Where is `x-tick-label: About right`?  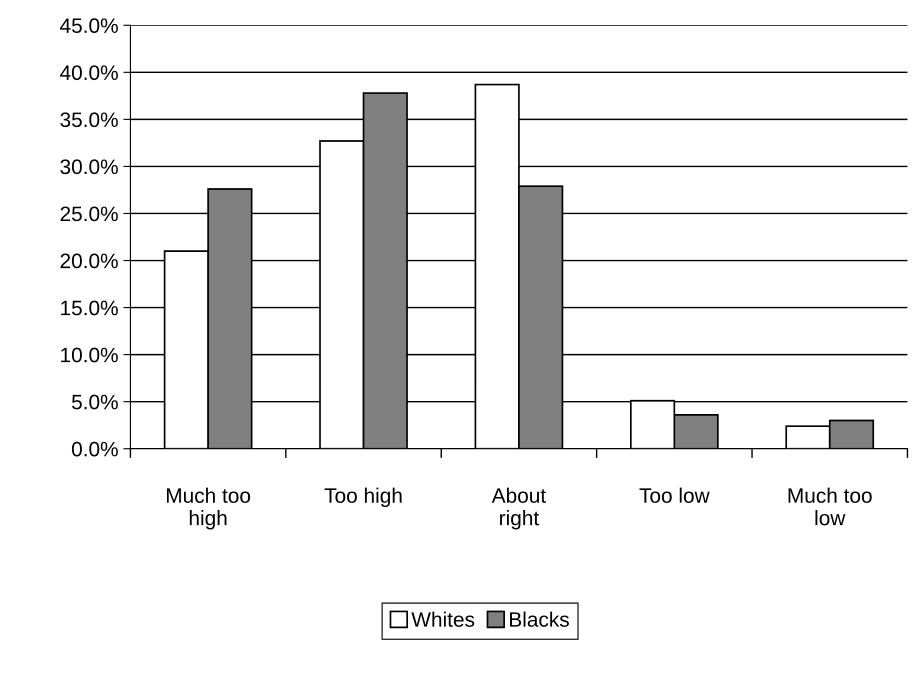 x-tick-label: About right is located at coordinates (519, 509).